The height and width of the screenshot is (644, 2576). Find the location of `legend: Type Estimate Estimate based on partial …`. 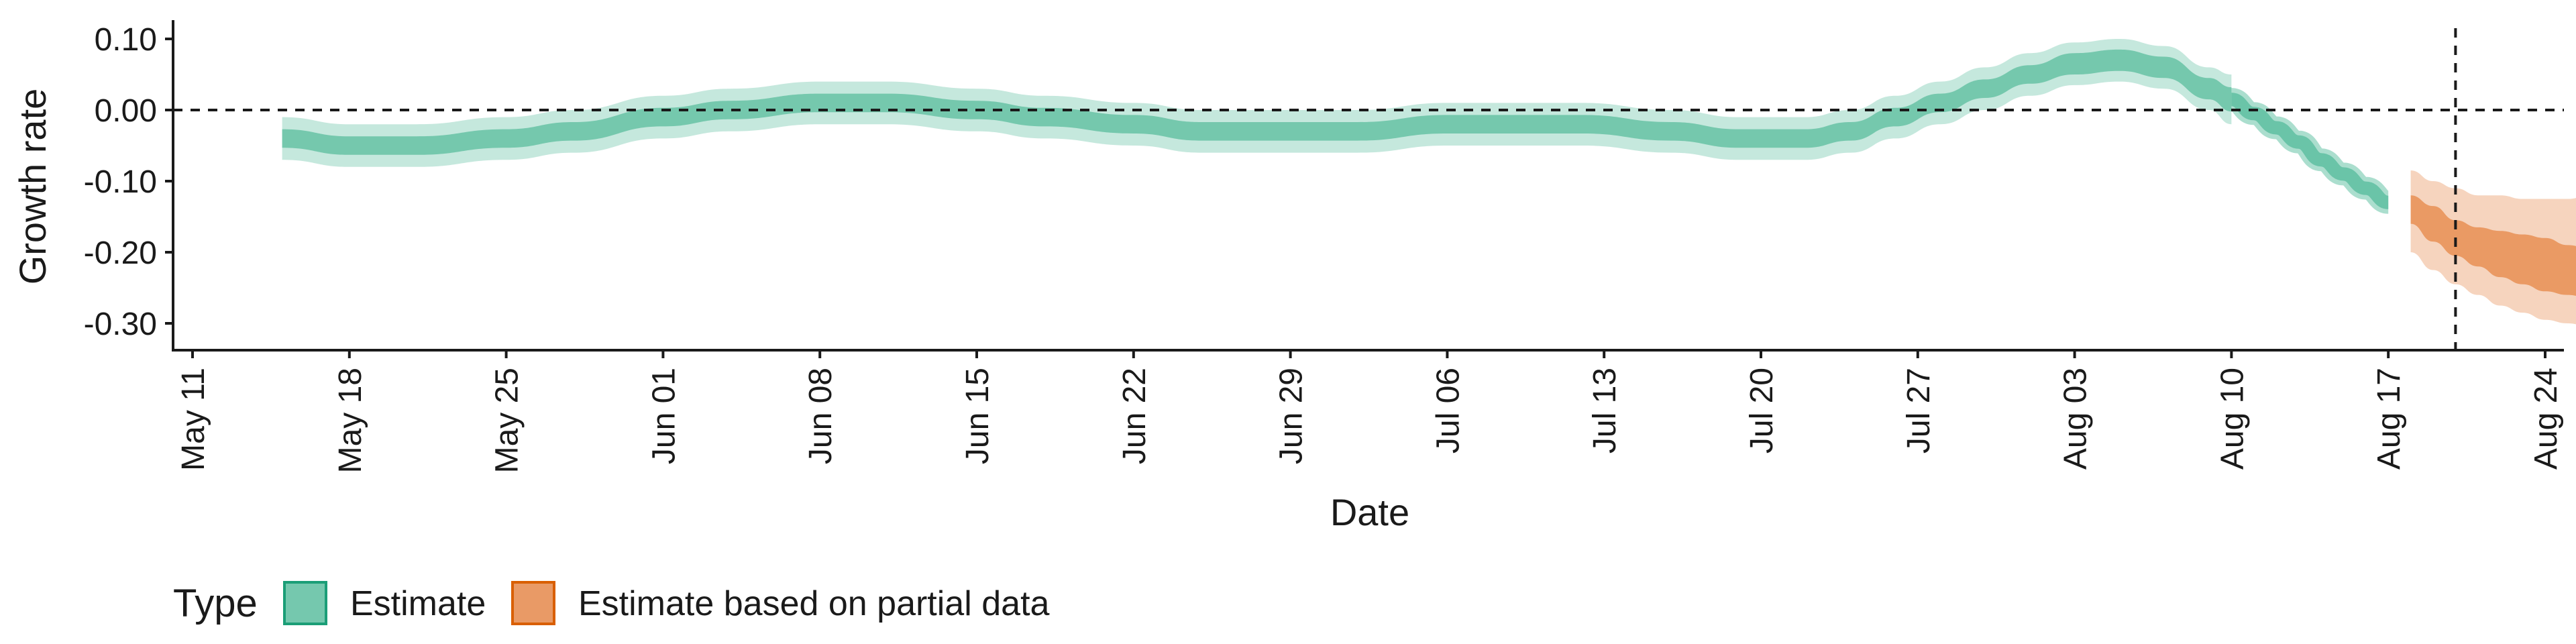

legend: Type Estimate Estimate based on partial … is located at coordinates (611, 603).